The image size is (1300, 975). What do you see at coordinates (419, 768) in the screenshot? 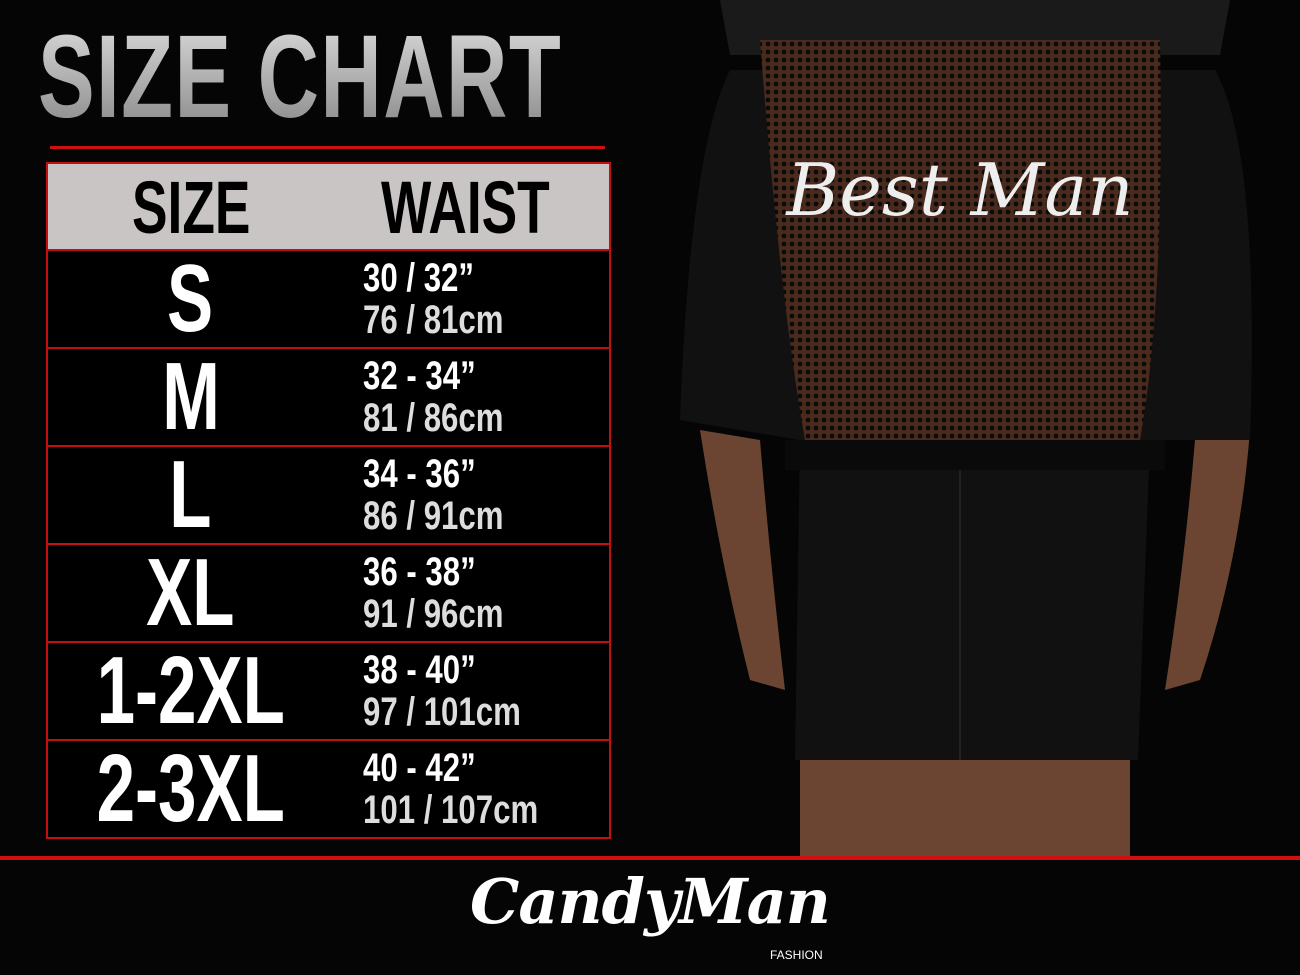
I see `waist-inches: 40 - 42”` at bounding box center [419, 768].